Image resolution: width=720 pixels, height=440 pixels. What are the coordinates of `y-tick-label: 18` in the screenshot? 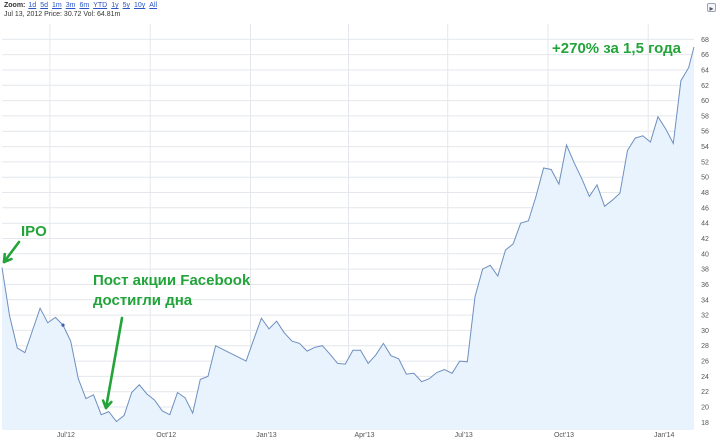 It's located at (705, 423).